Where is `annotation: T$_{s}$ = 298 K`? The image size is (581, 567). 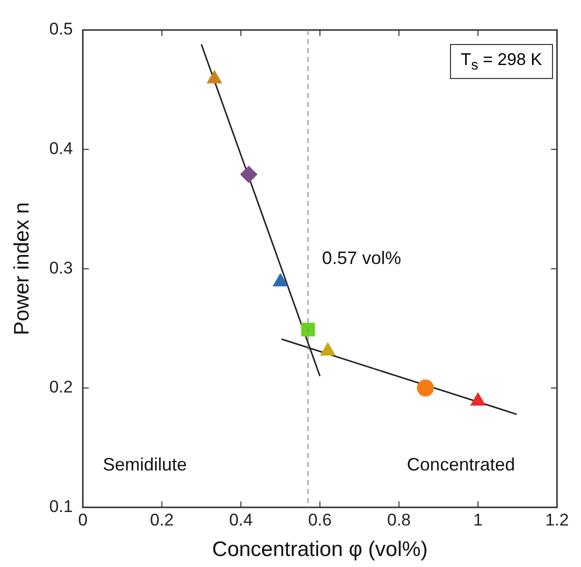
annotation: T$_{s}$ = 298 K is located at coordinates (501, 62).